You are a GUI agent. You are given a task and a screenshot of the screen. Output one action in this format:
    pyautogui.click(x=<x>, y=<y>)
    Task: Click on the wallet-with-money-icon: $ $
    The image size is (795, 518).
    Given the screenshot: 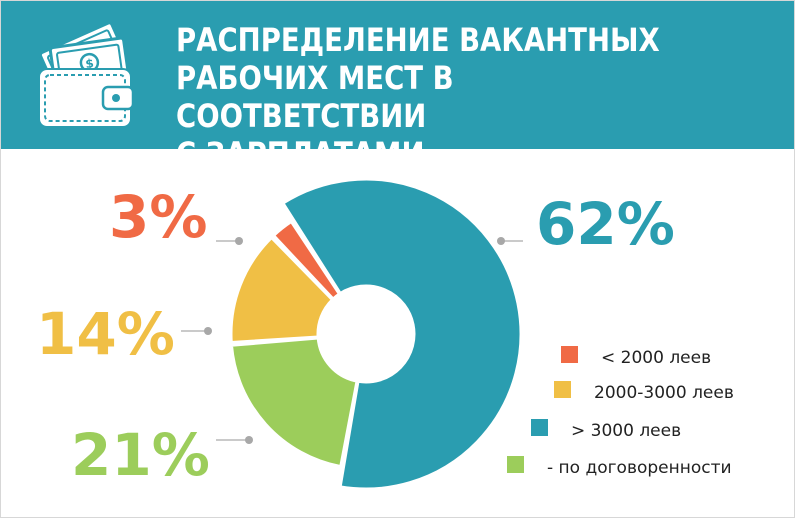 What is the action you would take?
    pyautogui.click(x=86, y=74)
    